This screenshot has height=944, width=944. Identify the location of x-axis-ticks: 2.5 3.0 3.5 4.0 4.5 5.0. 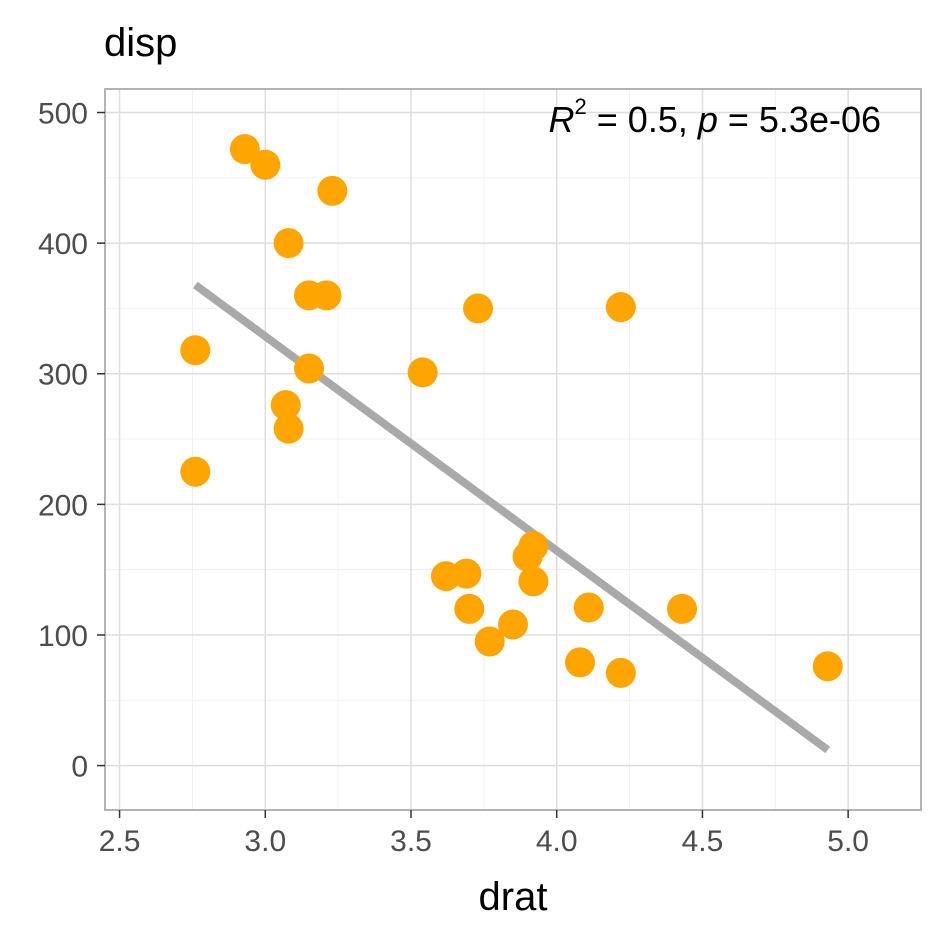
(484, 834).